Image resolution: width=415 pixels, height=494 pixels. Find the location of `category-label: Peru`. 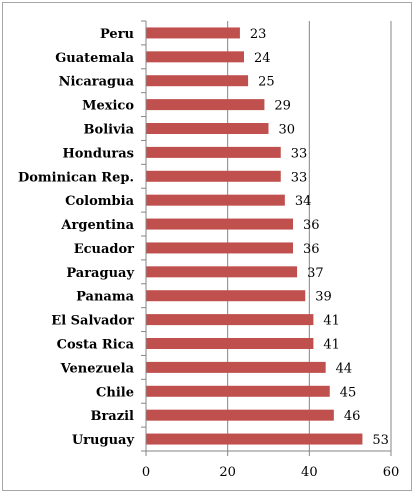

category-label: Peru is located at coordinates (117, 34).